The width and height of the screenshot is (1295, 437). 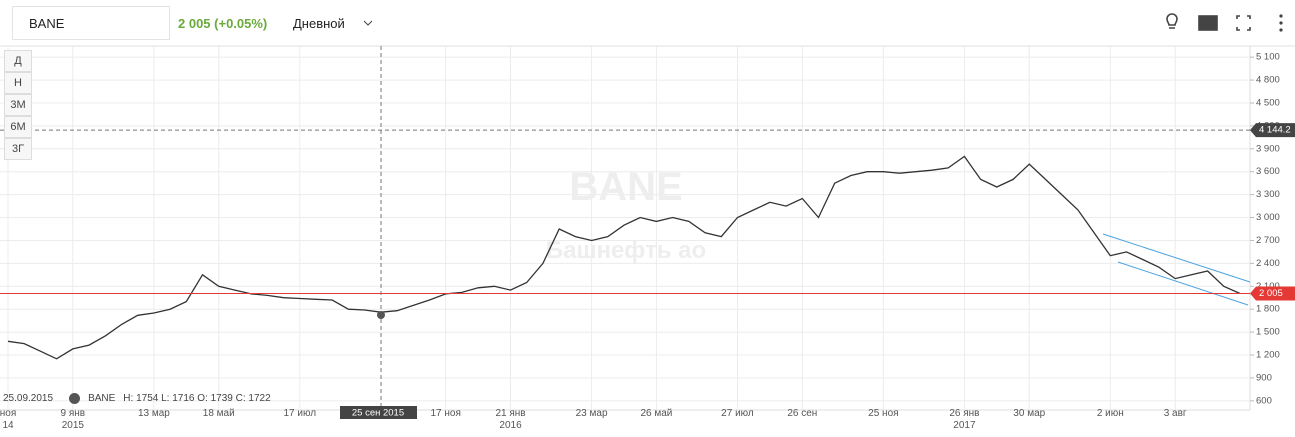 I want to click on x-tick-label: 23 мар, so click(x=591, y=413).